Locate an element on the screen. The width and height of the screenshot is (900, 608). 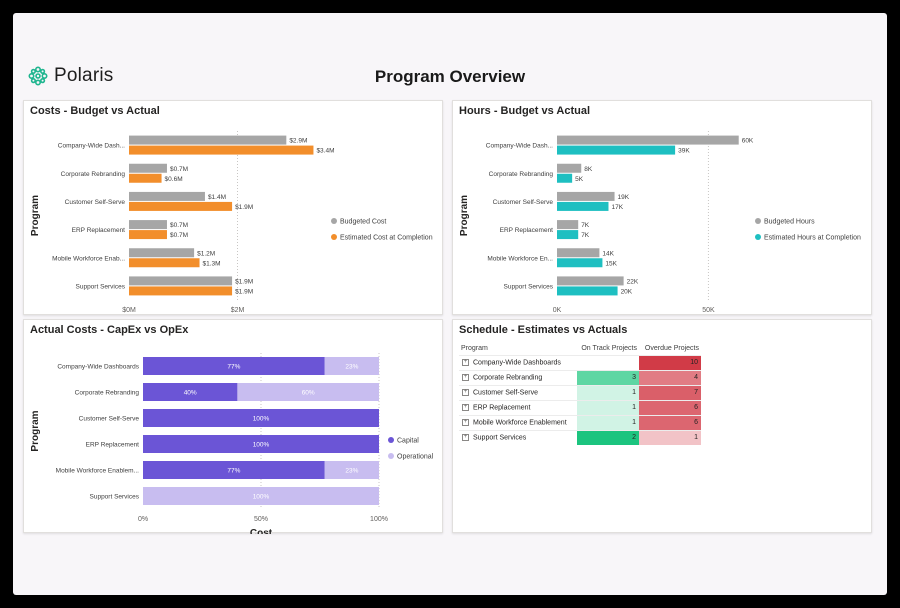
table-row: + Corporate Rebranding 3 4 is located at coordinates (580, 377).